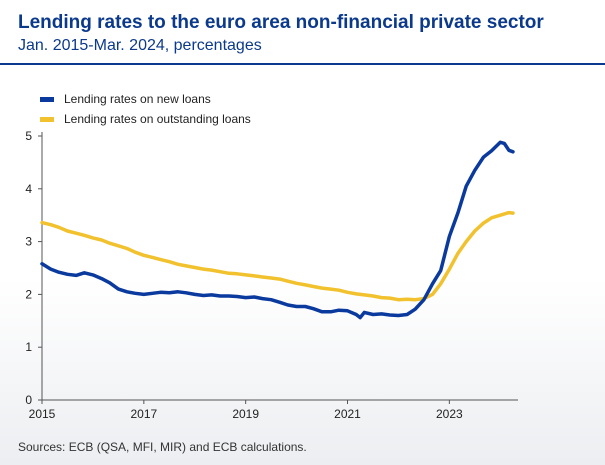 This screenshot has width=605, height=465. I want to click on legend-label-outstanding-loans: Lending rates on outstanding loans, so click(157, 119).